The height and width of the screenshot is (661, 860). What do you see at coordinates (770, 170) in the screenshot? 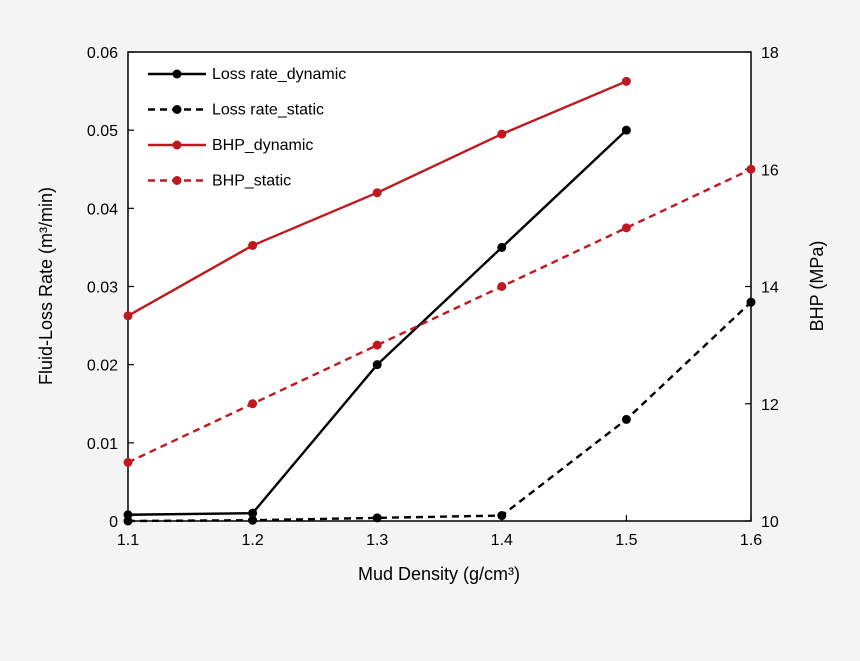
I see `right-tick-label: 16` at bounding box center [770, 170].